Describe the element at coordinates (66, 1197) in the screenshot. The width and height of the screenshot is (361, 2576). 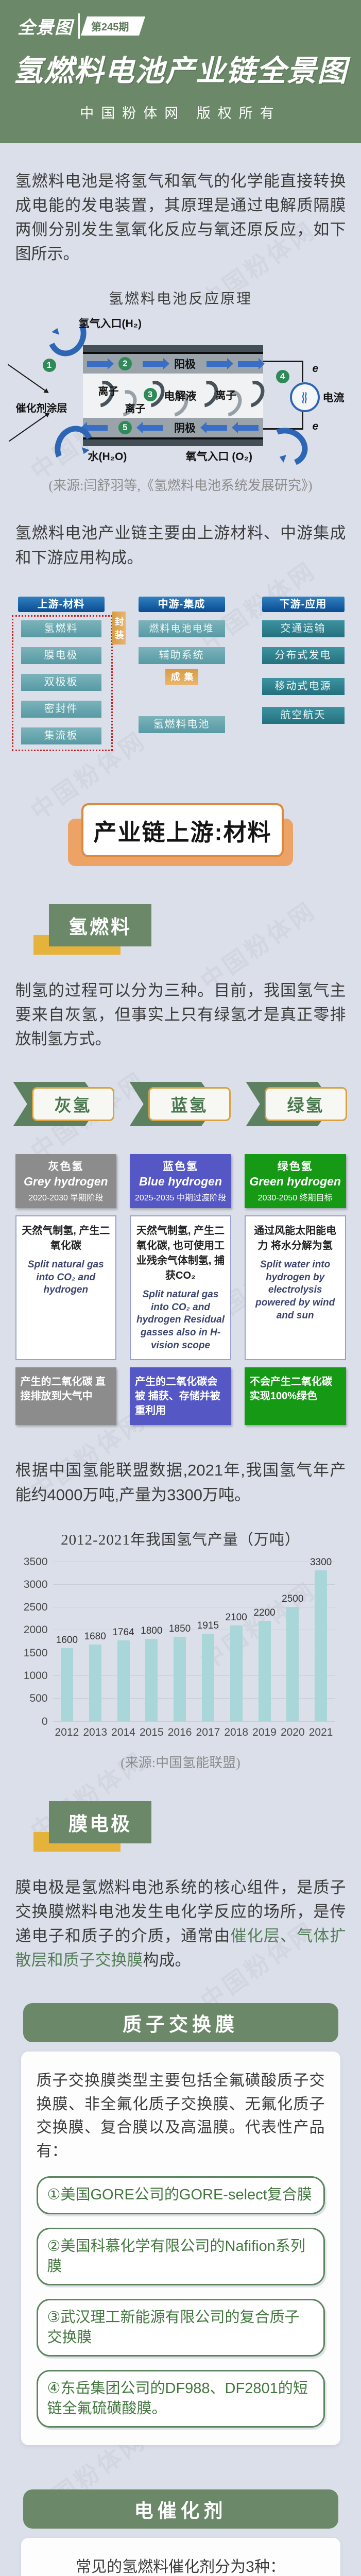
I see `col-period: 2020-2030 早期阶段` at that location.